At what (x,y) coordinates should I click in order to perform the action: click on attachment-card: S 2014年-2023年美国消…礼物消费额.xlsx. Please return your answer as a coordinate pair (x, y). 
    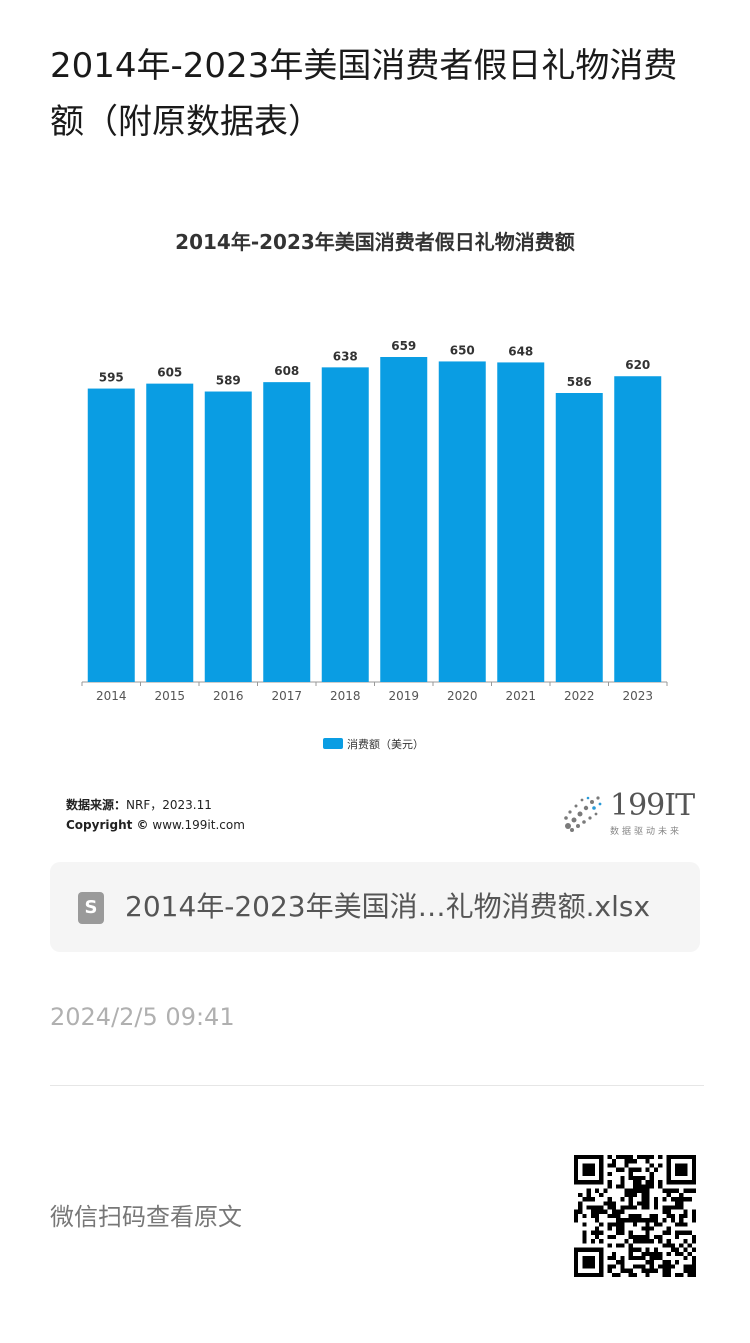
    Looking at the image, I should click on (375, 907).